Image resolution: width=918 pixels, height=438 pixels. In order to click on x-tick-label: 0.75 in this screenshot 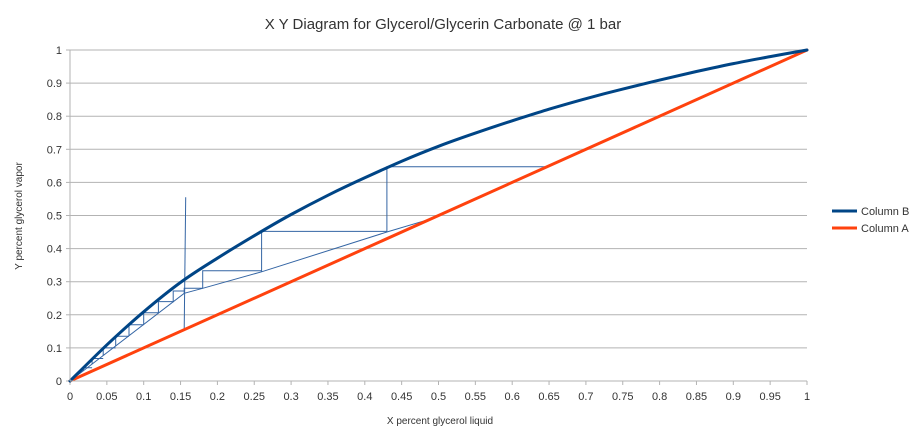, I will do `click(622, 397)`.